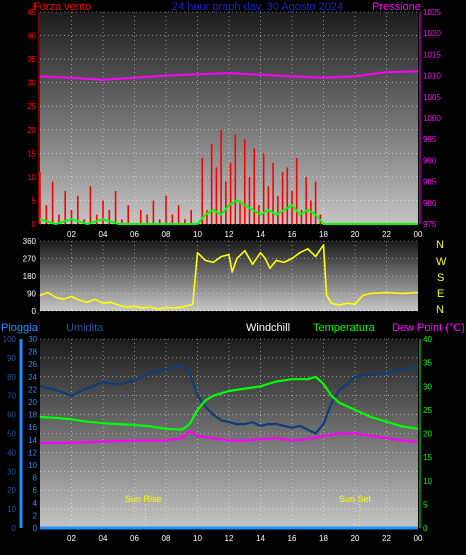 This screenshot has width=466, height=555. What do you see at coordinates (134, 538) in the screenshot?
I see `humidity-x-tick-label: 06` at bounding box center [134, 538].